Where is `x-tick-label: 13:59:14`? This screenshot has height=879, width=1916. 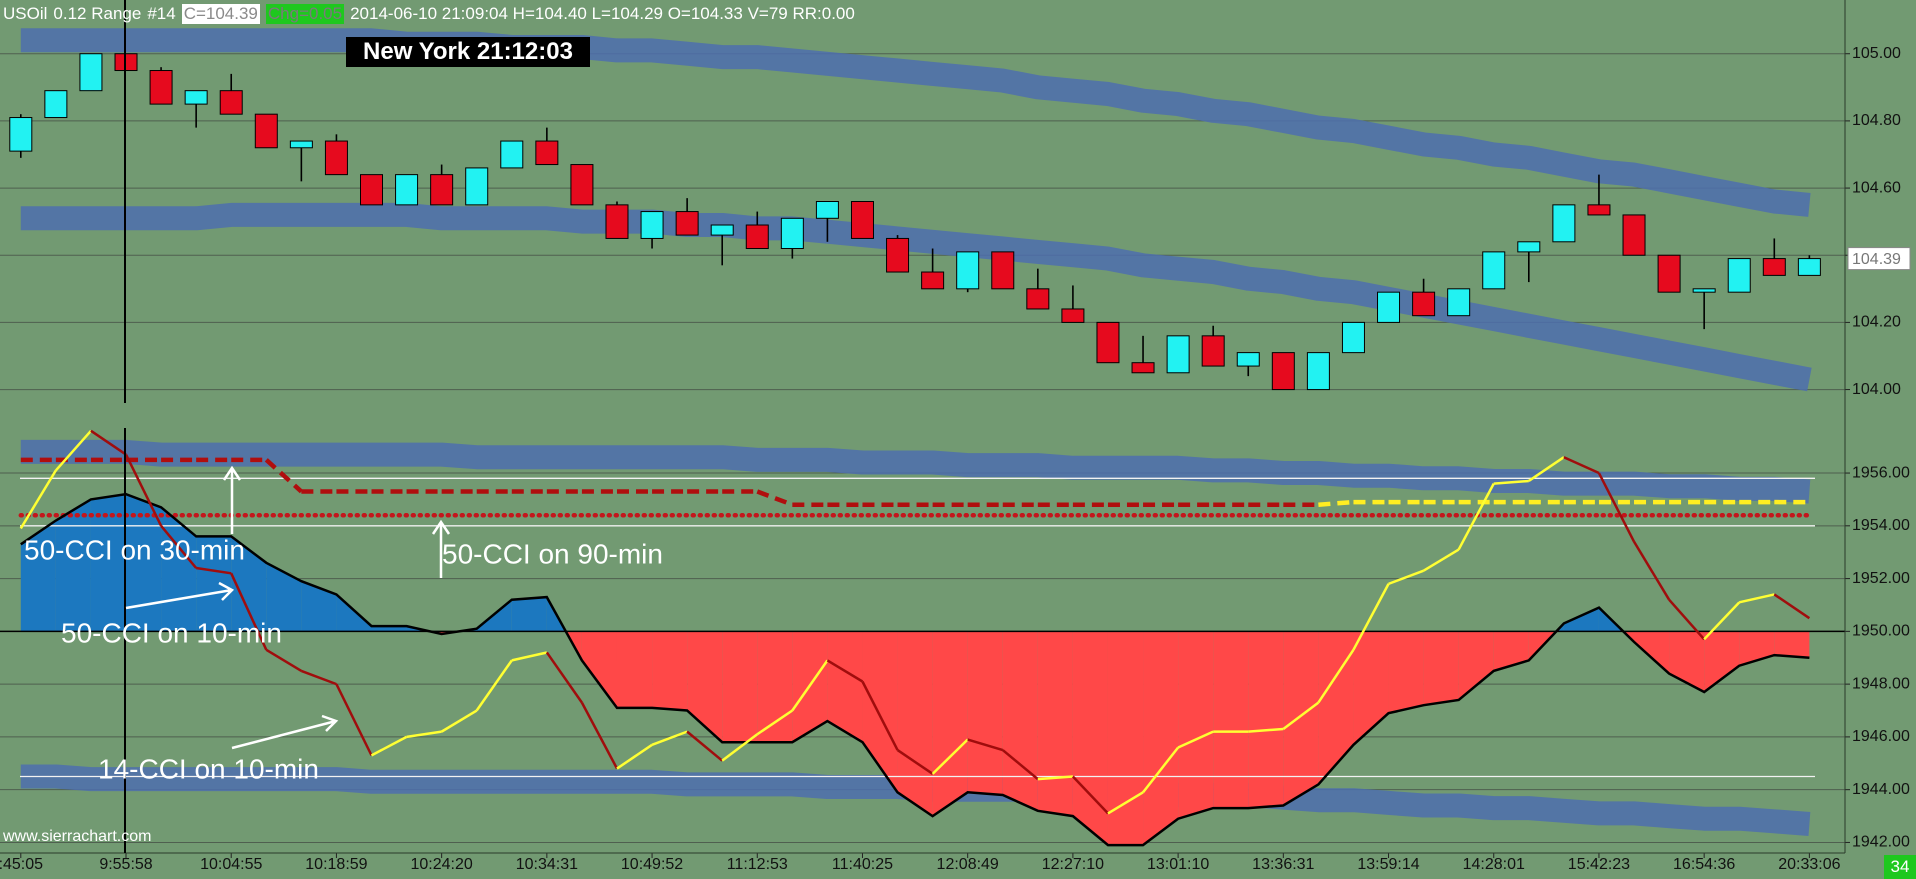 x-tick-label: 13:59:14 is located at coordinates (1388, 864).